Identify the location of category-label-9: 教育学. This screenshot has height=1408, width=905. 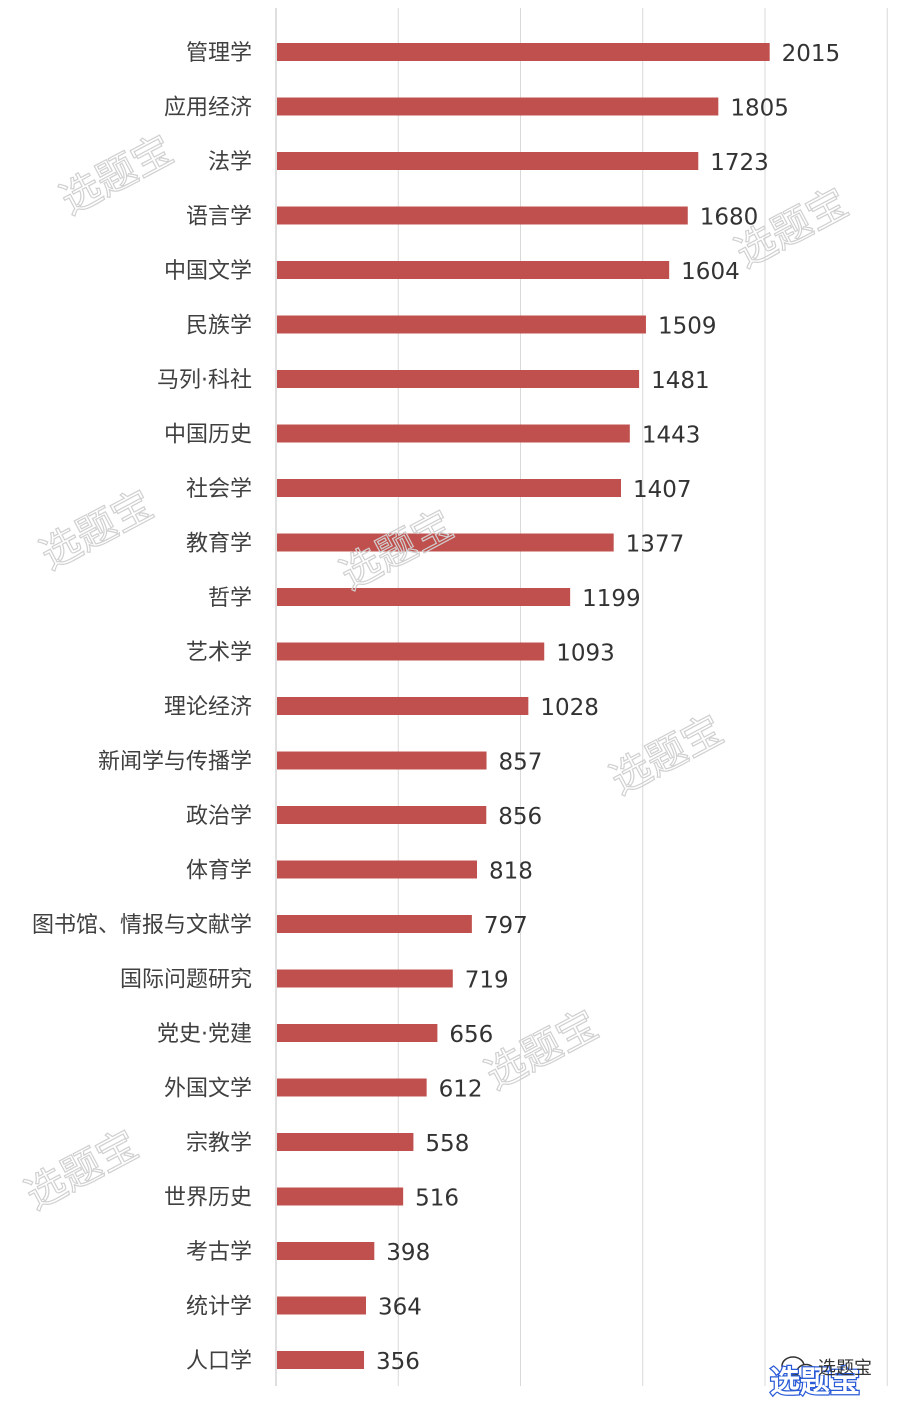
(219, 544).